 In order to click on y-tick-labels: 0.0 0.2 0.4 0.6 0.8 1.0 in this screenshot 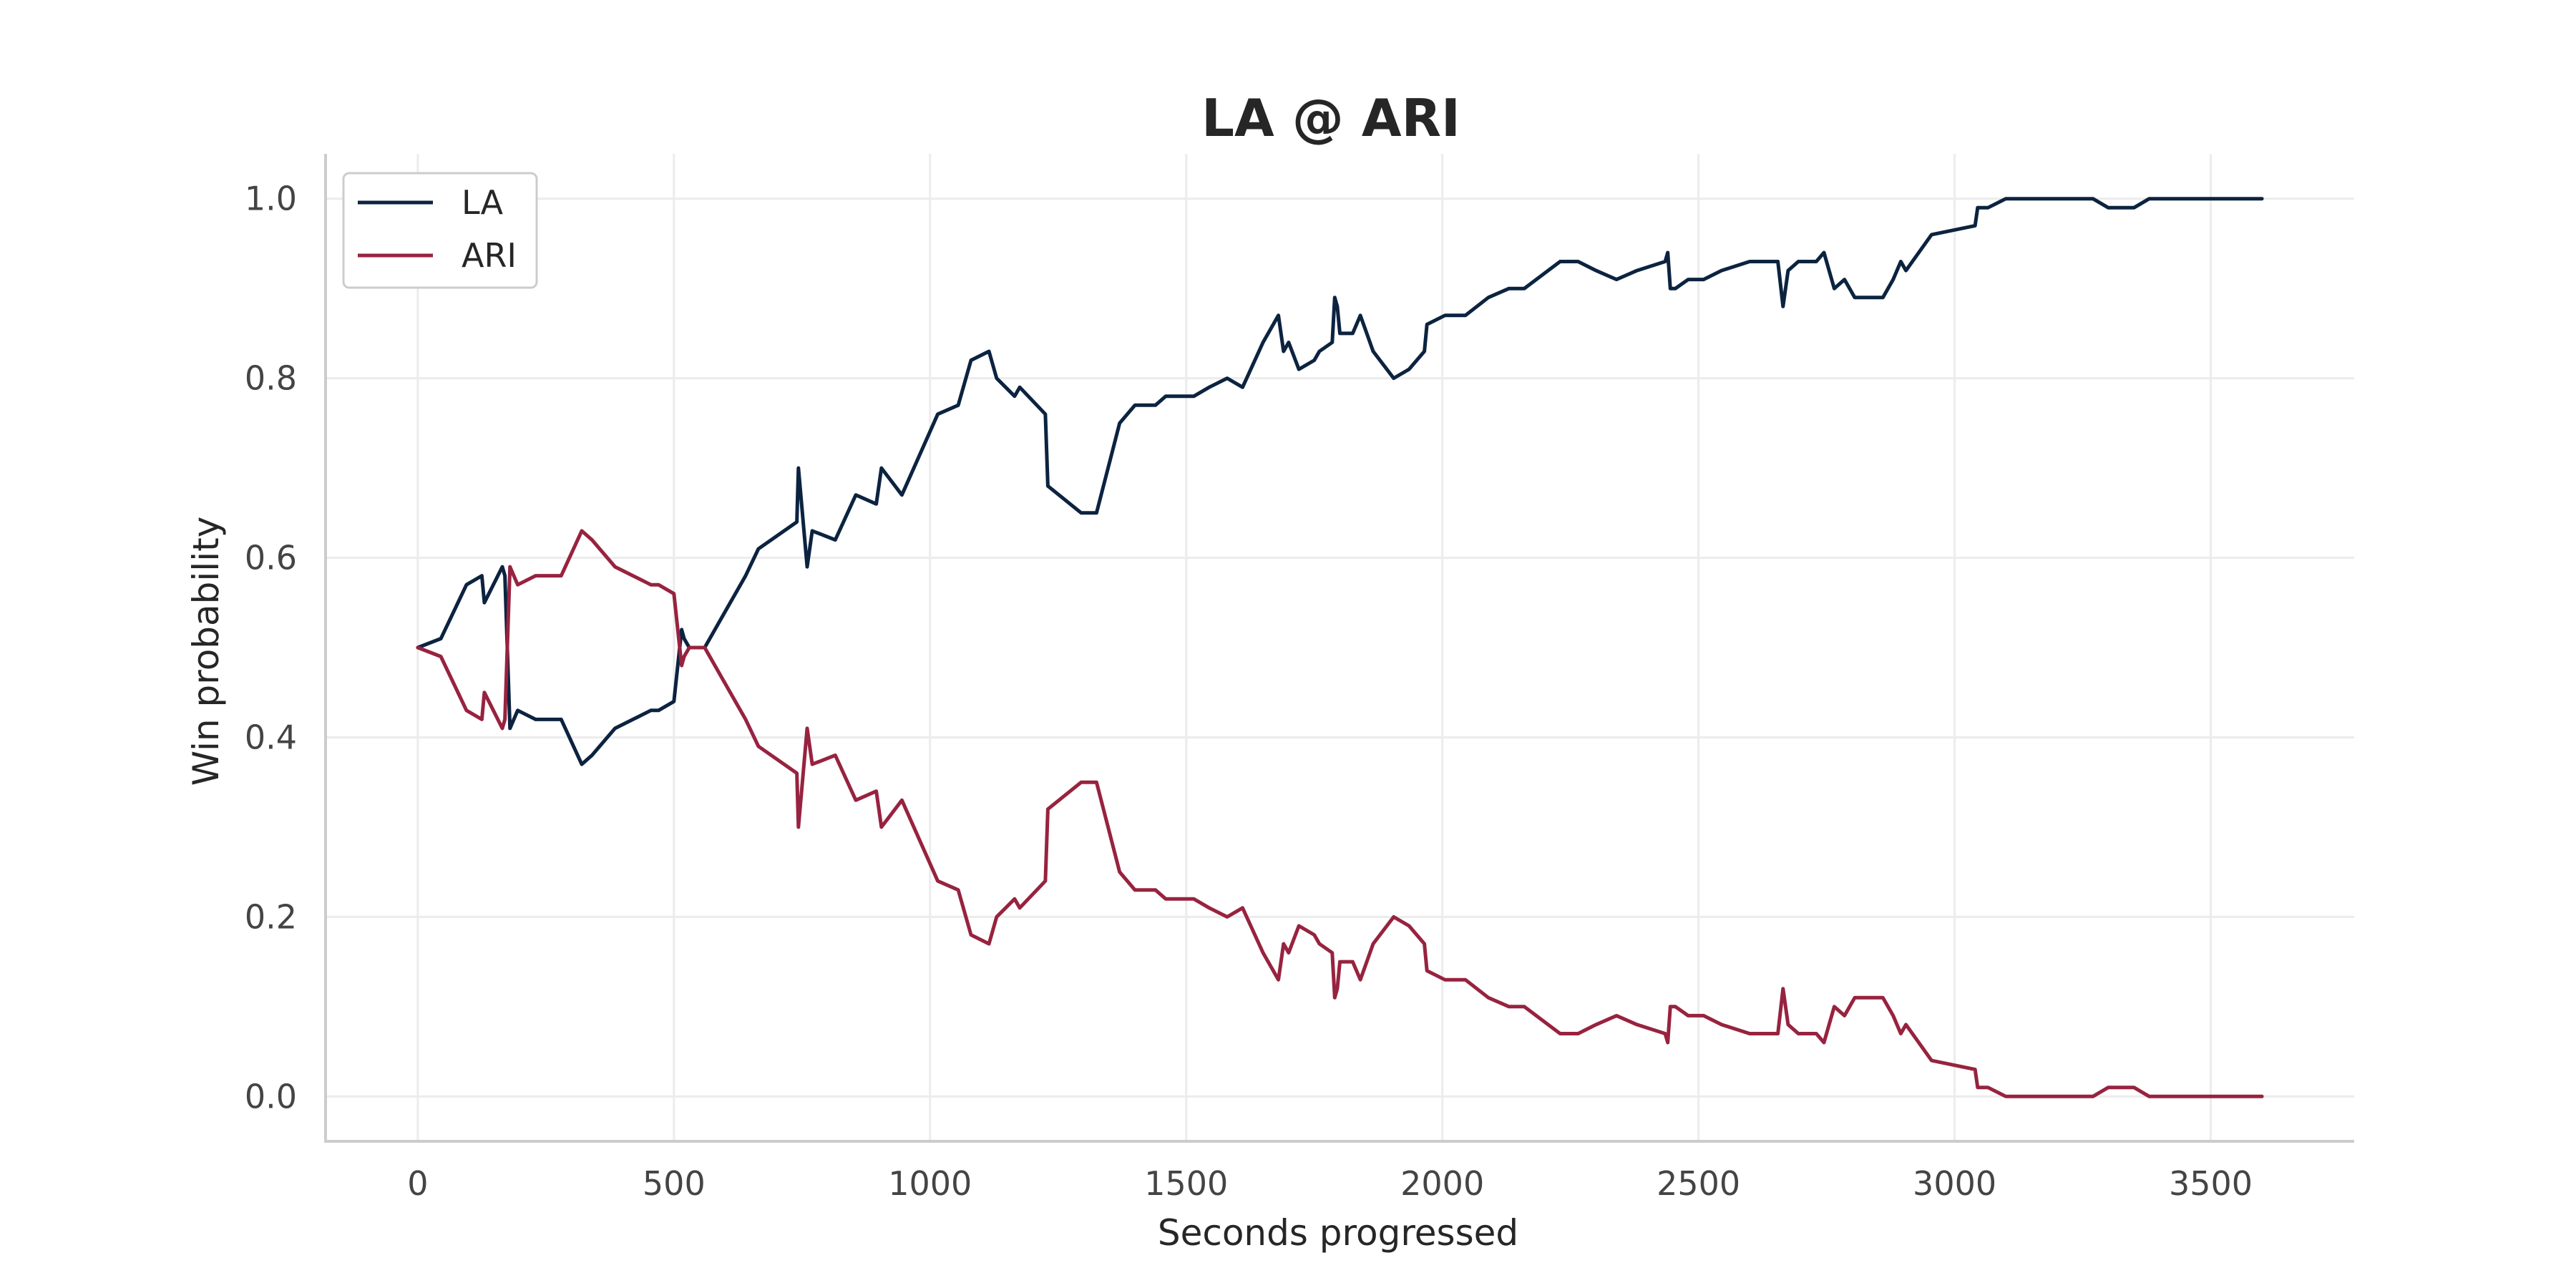, I will do `click(271, 648)`.